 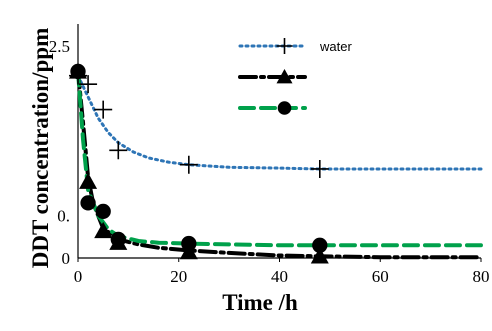 I want to click on legend: water, so click(x=295, y=76).